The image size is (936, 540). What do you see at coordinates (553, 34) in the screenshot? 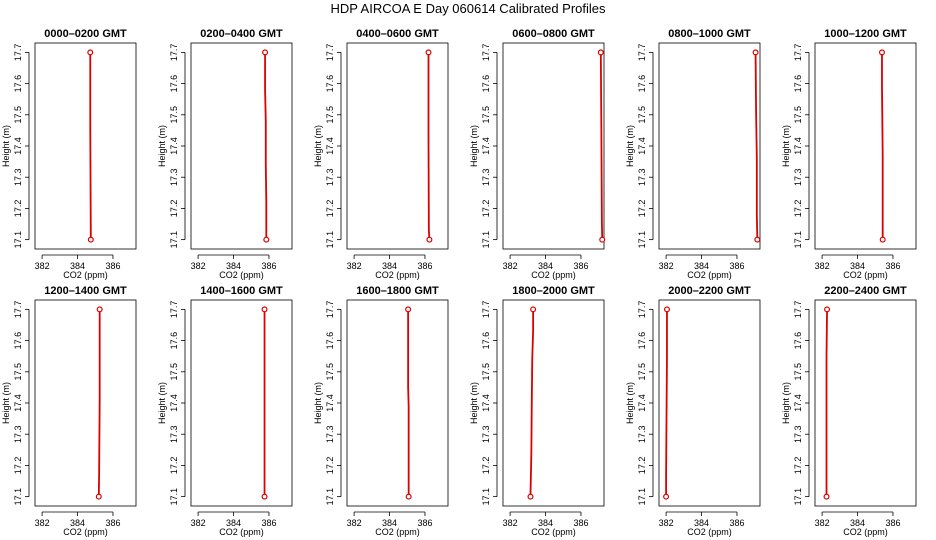
I see `panel-title: 0600–0800 GMT` at bounding box center [553, 34].